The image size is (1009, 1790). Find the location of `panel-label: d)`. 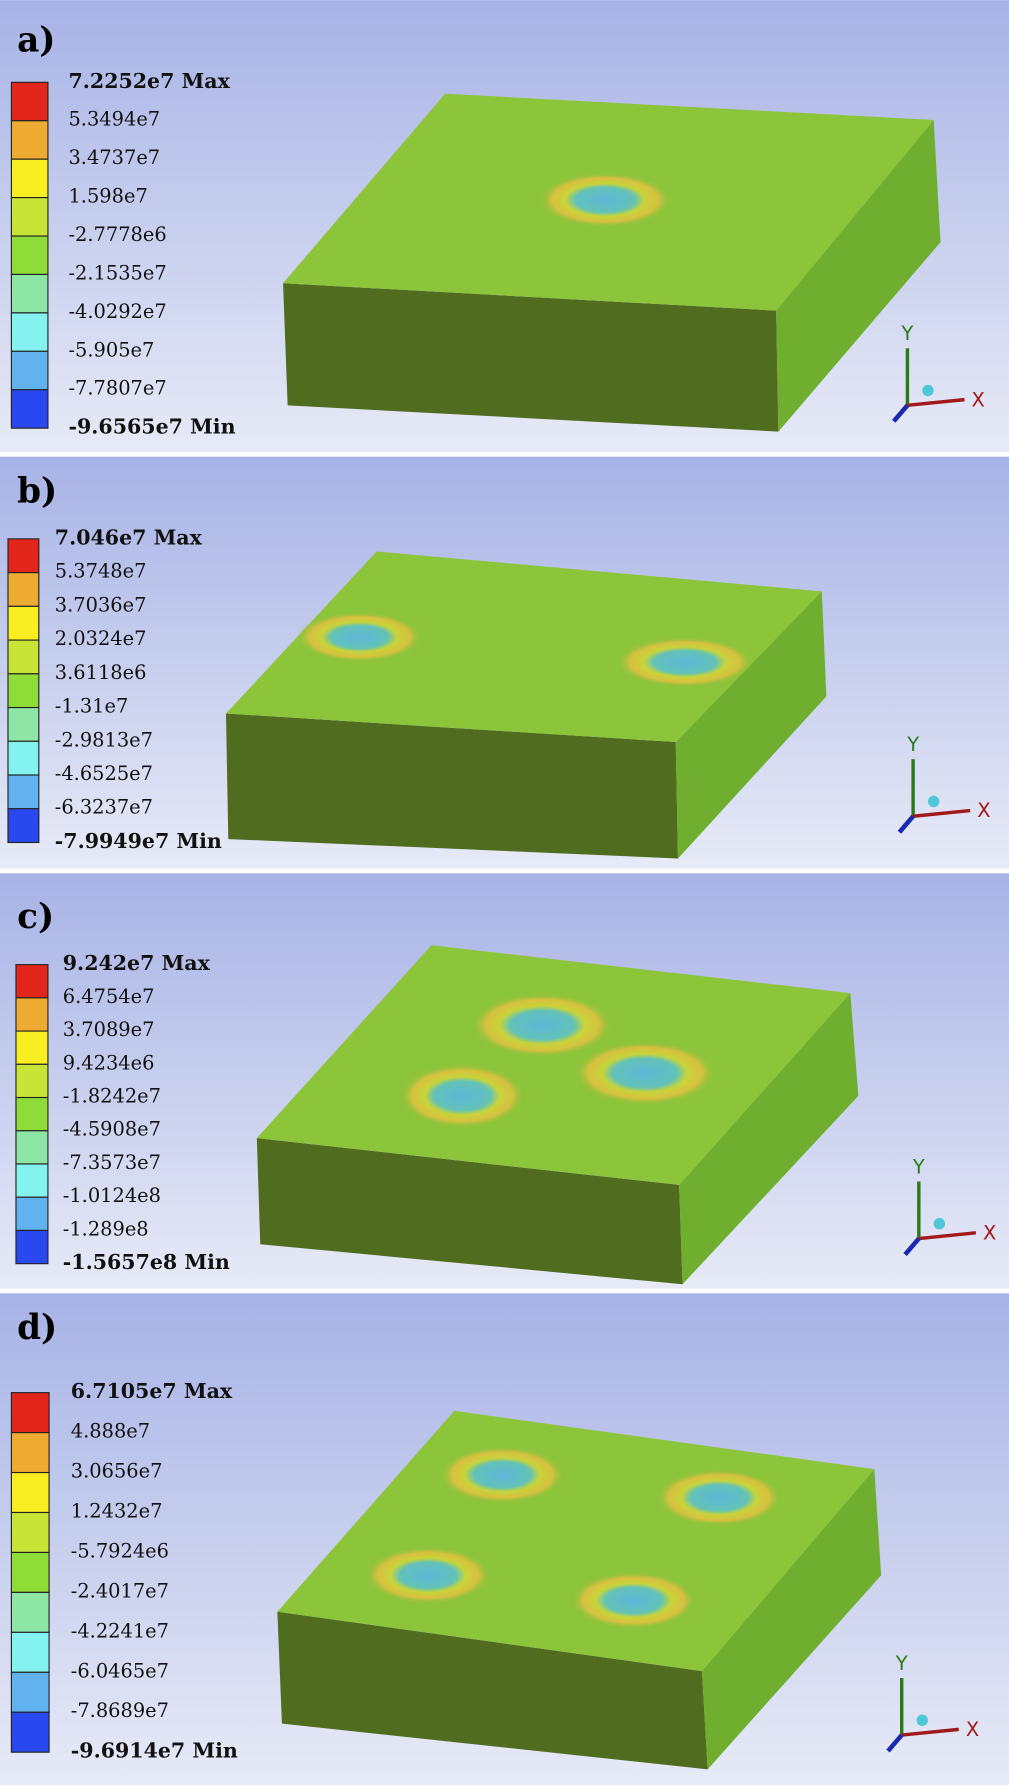

panel-label: d) is located at coordinates (37, 1328).